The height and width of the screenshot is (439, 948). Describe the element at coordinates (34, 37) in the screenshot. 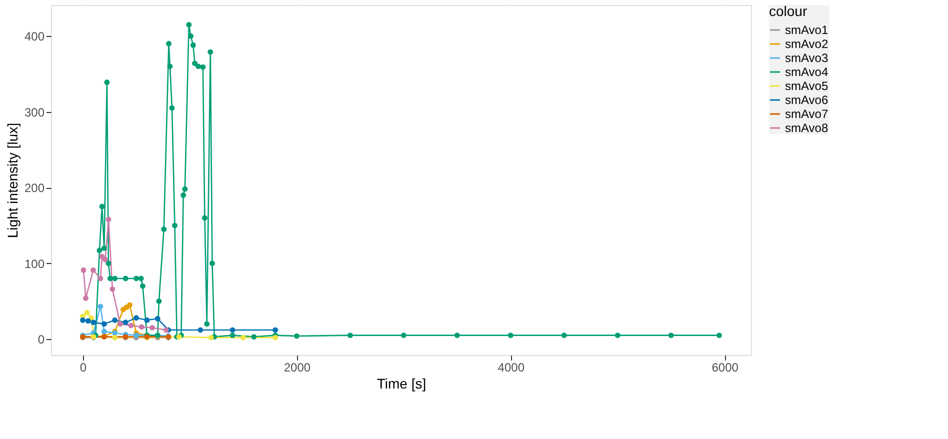

I see `y-tick-label: 400` at that location.